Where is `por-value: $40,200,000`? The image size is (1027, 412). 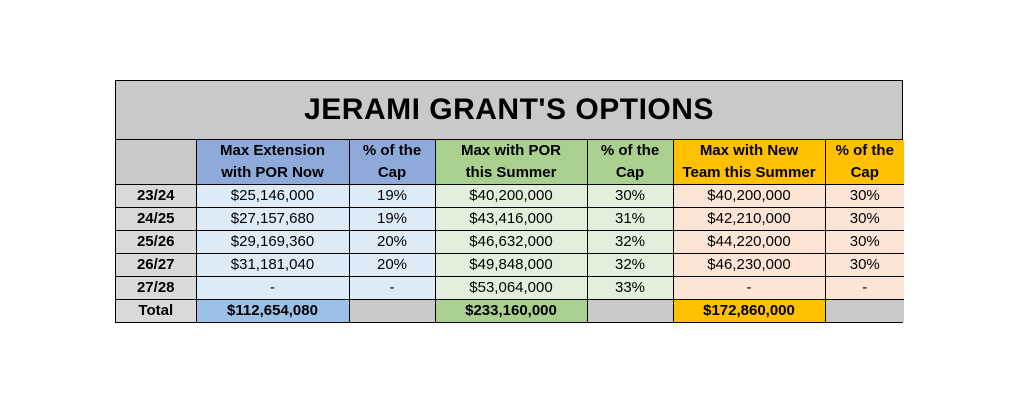
por-value: $40,200,000 is located at coordinates (511, 196).